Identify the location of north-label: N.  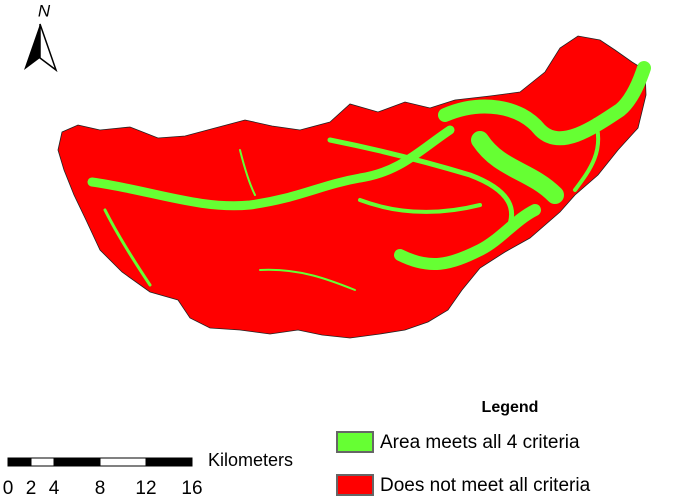
(44, 10).